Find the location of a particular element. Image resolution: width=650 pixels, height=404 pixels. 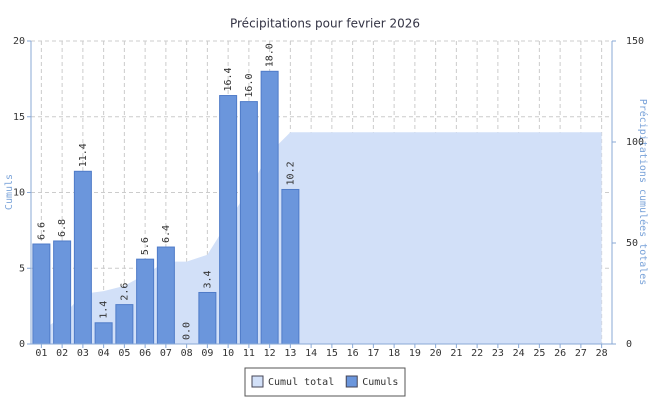

value-label: 16.0 is located at coordinates (249, 86).